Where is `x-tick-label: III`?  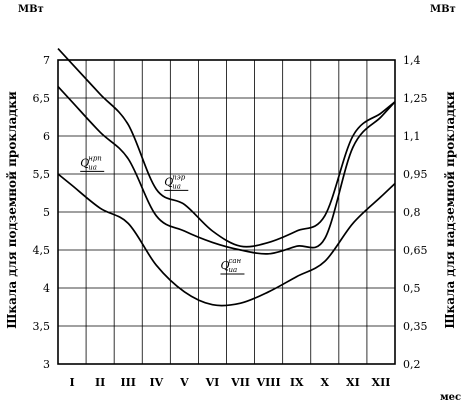
x-tick-label: III is located at coordinates (127, 382).